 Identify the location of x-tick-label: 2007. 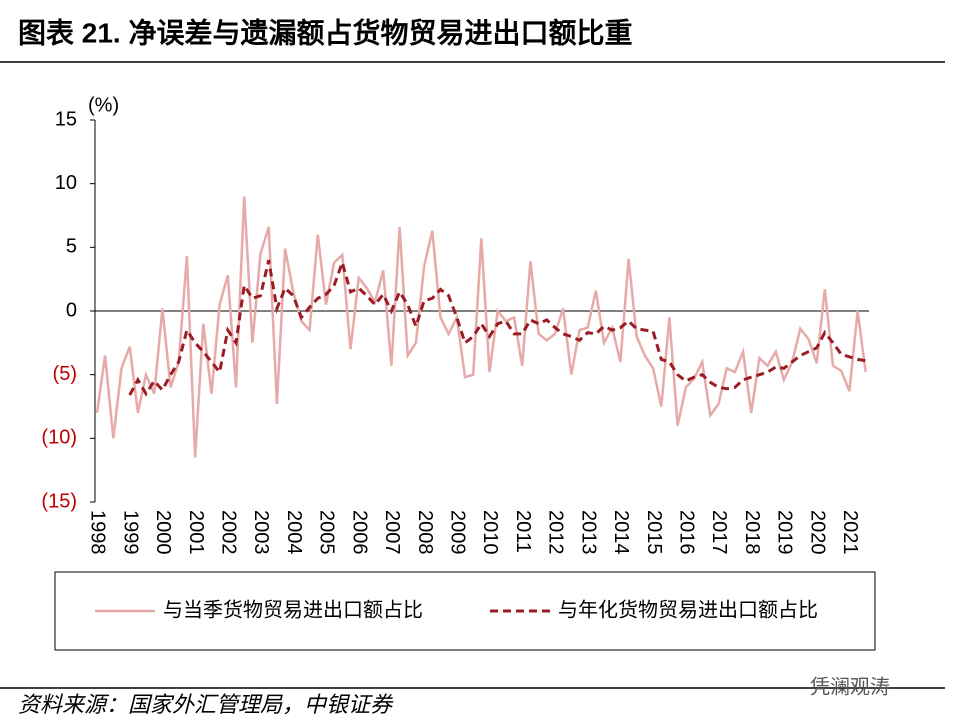
(392, 532).